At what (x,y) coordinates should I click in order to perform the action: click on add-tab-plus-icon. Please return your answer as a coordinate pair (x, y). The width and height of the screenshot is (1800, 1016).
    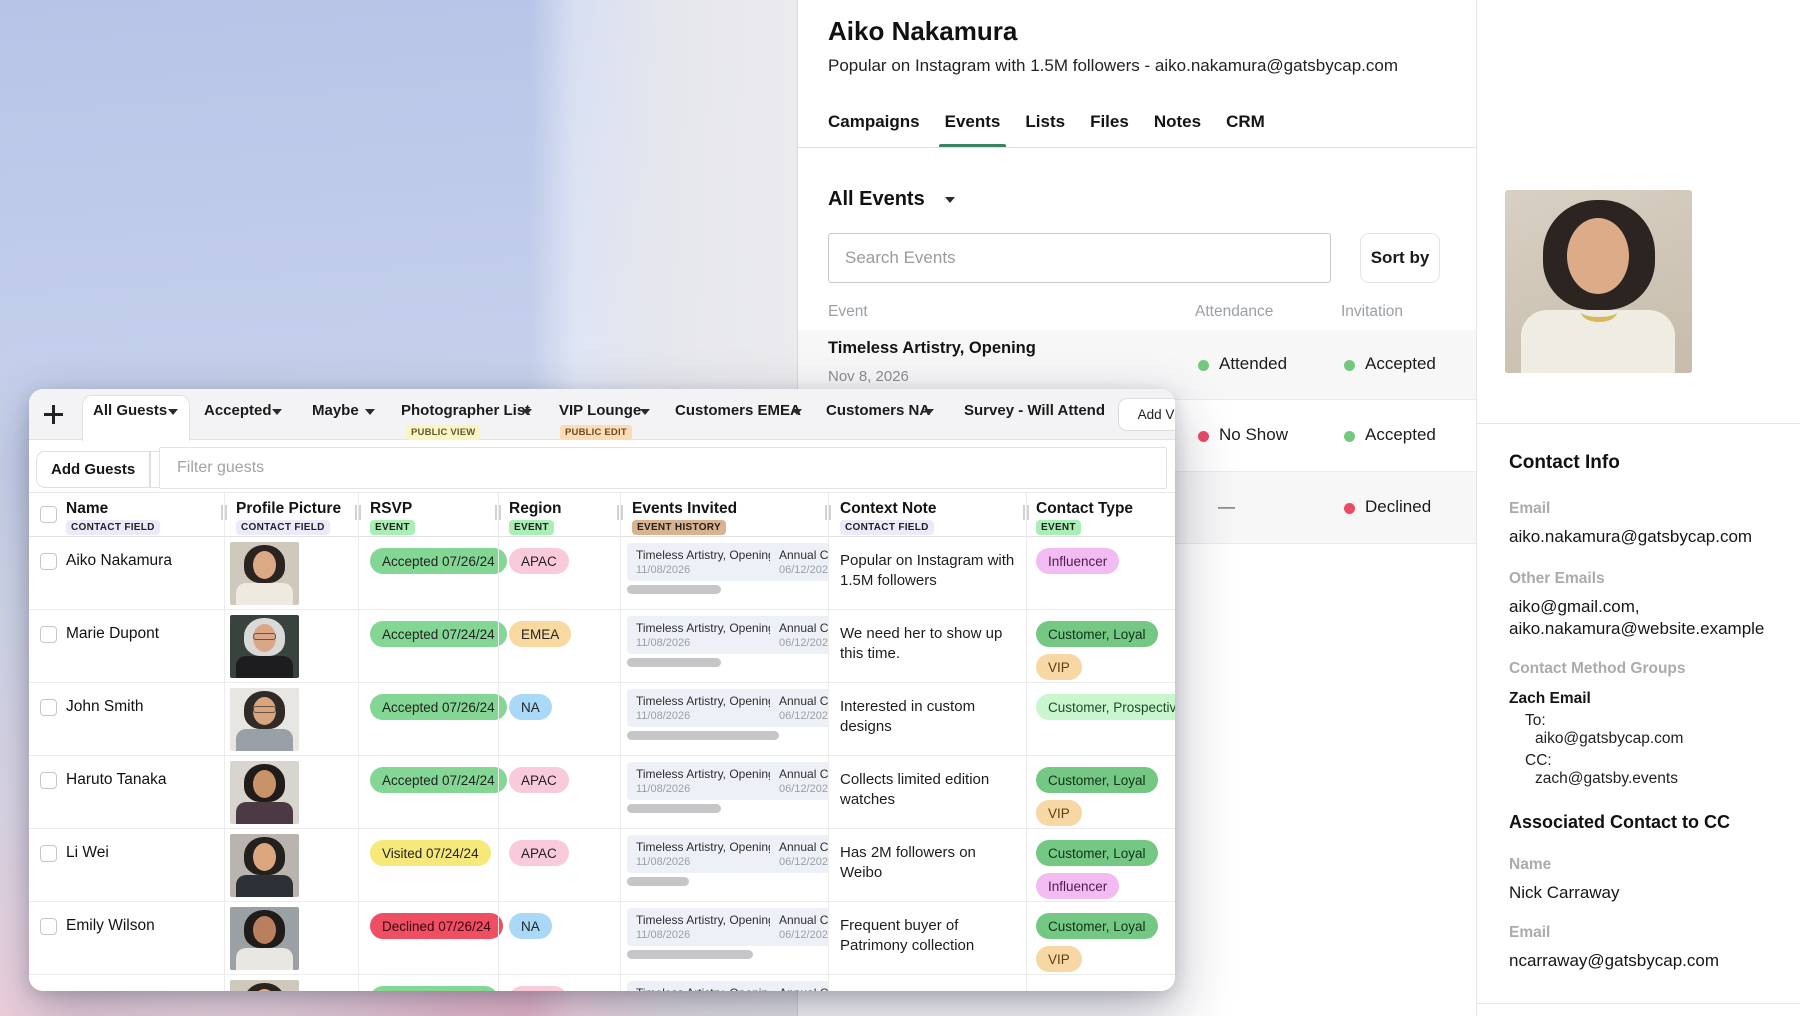
    Looking at the image, I should click on (53, 414).